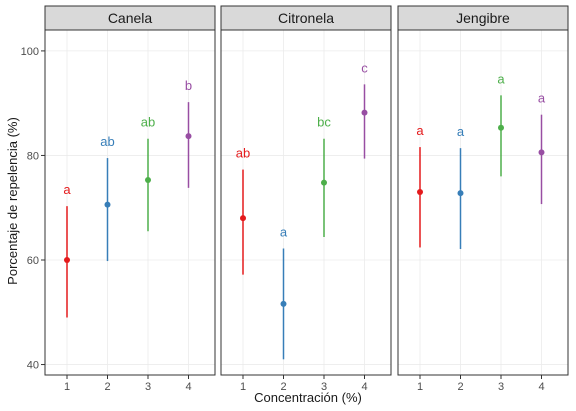 The height and width of the screenshot is (411, 576). I want to click on y-tick-label: 80, so click(33, 156).